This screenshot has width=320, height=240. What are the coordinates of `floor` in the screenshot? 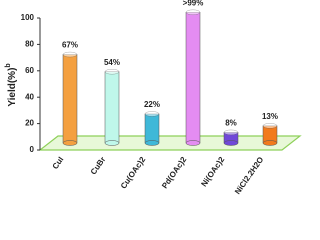 It's located at (170, 143).